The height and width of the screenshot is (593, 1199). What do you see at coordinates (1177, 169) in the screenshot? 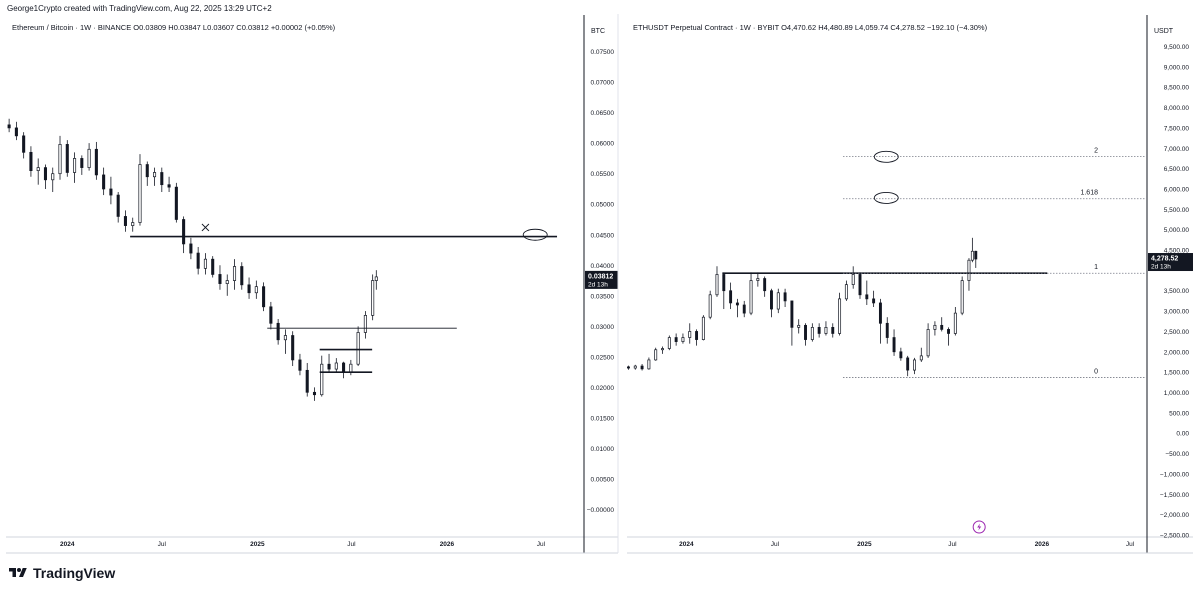
I see `y-tick-label: 6,500.00` at bounding box center [1177, 169].